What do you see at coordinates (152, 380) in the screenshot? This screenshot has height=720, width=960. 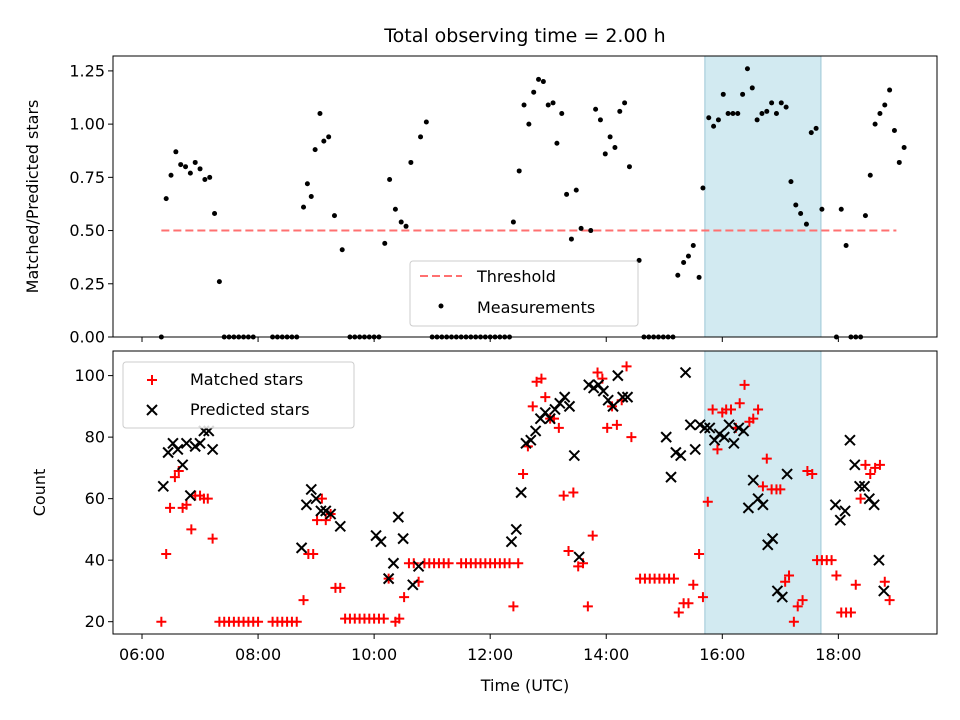 I see `legend-matched-swatch` at bounding box center [152, 380].